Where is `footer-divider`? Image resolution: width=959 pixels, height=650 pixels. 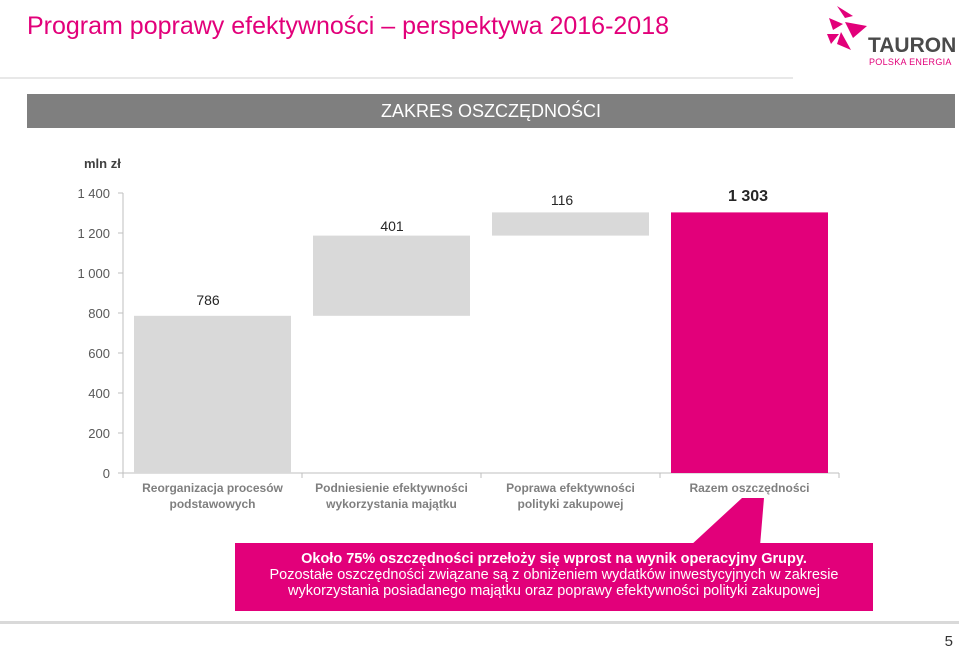 footer-divider is located at coordinates (479, 622).